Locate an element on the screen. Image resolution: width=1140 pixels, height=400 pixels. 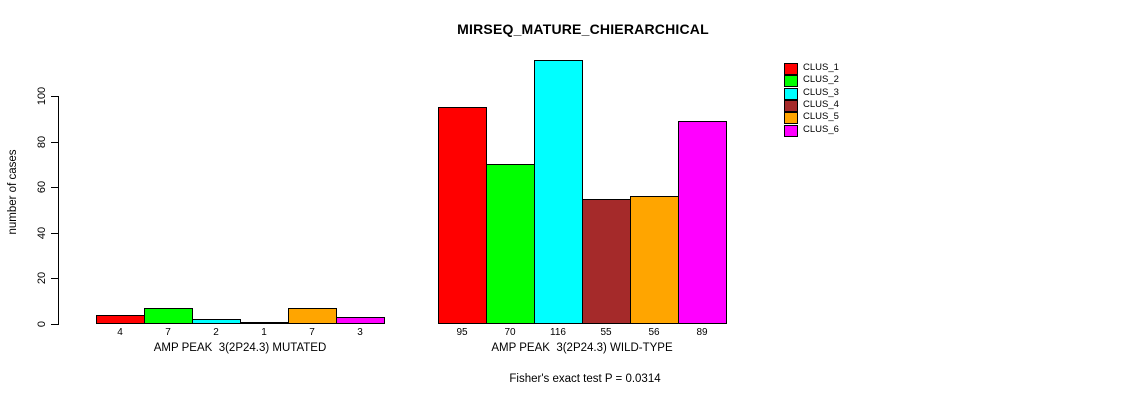
legend-item-clus_4: CLUS_4 is located at coordinates (824, 105).